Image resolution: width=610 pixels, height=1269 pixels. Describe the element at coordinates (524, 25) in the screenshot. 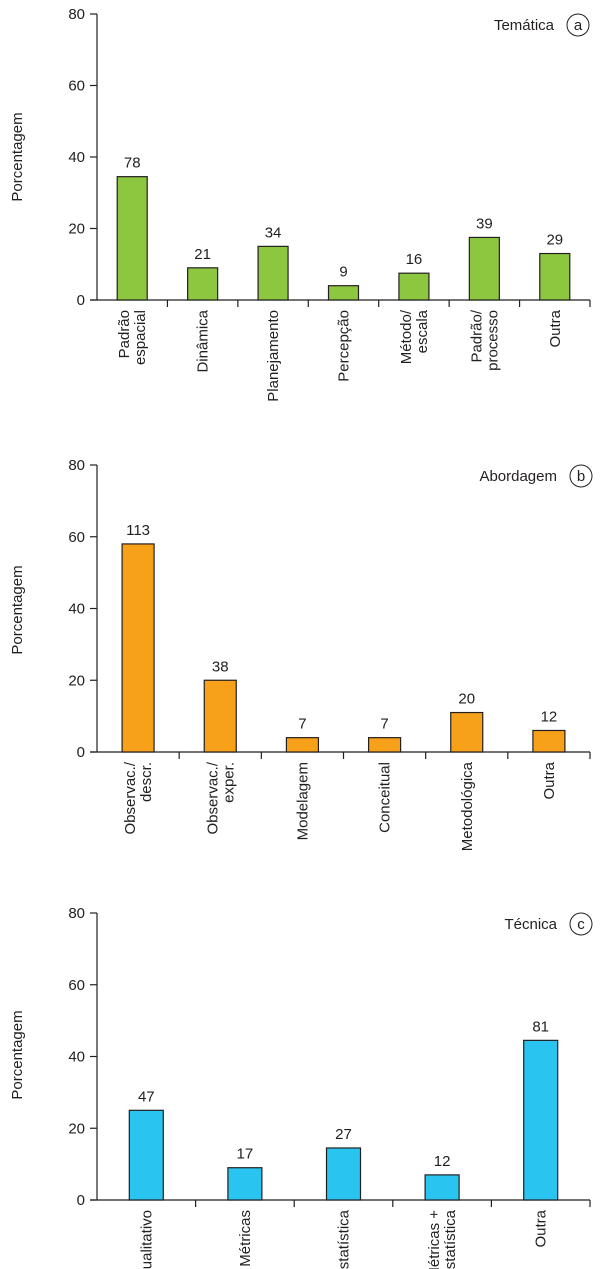

I see `panel-title: Temática` at that location.